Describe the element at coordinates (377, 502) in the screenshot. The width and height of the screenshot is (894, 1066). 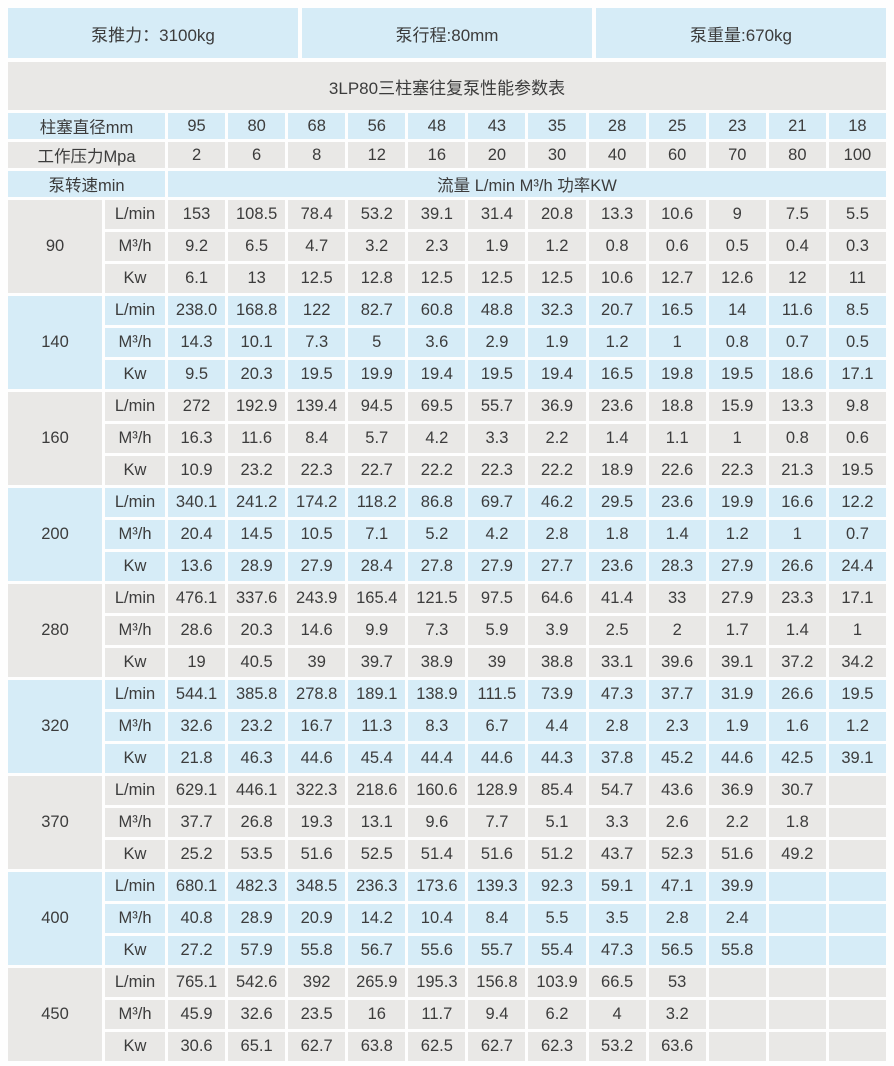
I see `flow-lmin-value-cell: 118.2` at that location.